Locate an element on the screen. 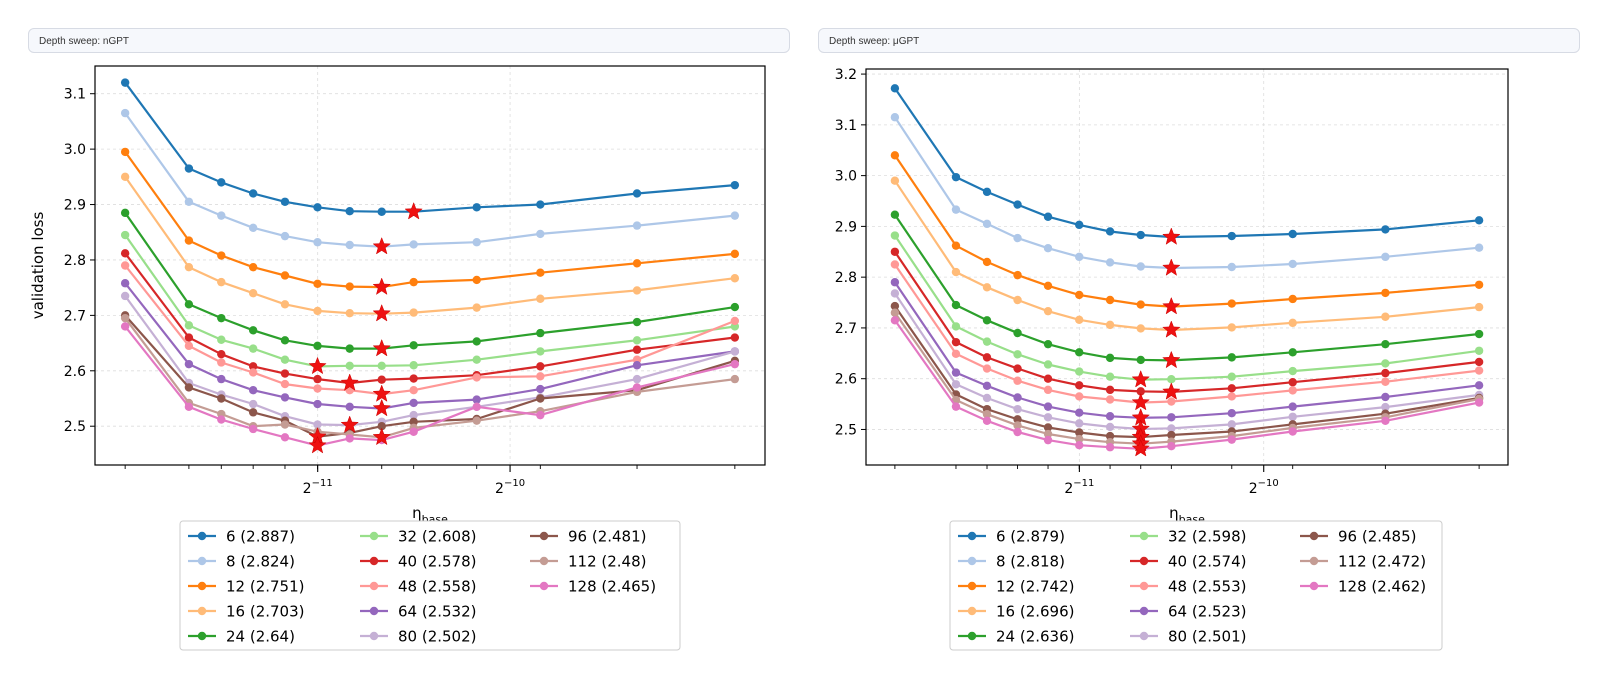 The height and width of the screenshot is (698, 1604). panel-header: Depth sweep: nGPT is located at coordinates (409, 40).